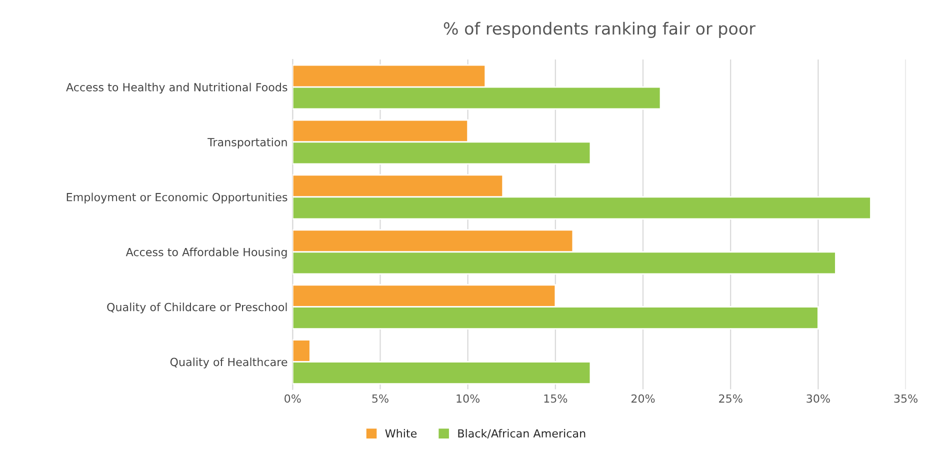 This screenshot has height=458, width=929. I want to click on y-tick-label: Quality of Childcare or Preschool, so click(197, 308).